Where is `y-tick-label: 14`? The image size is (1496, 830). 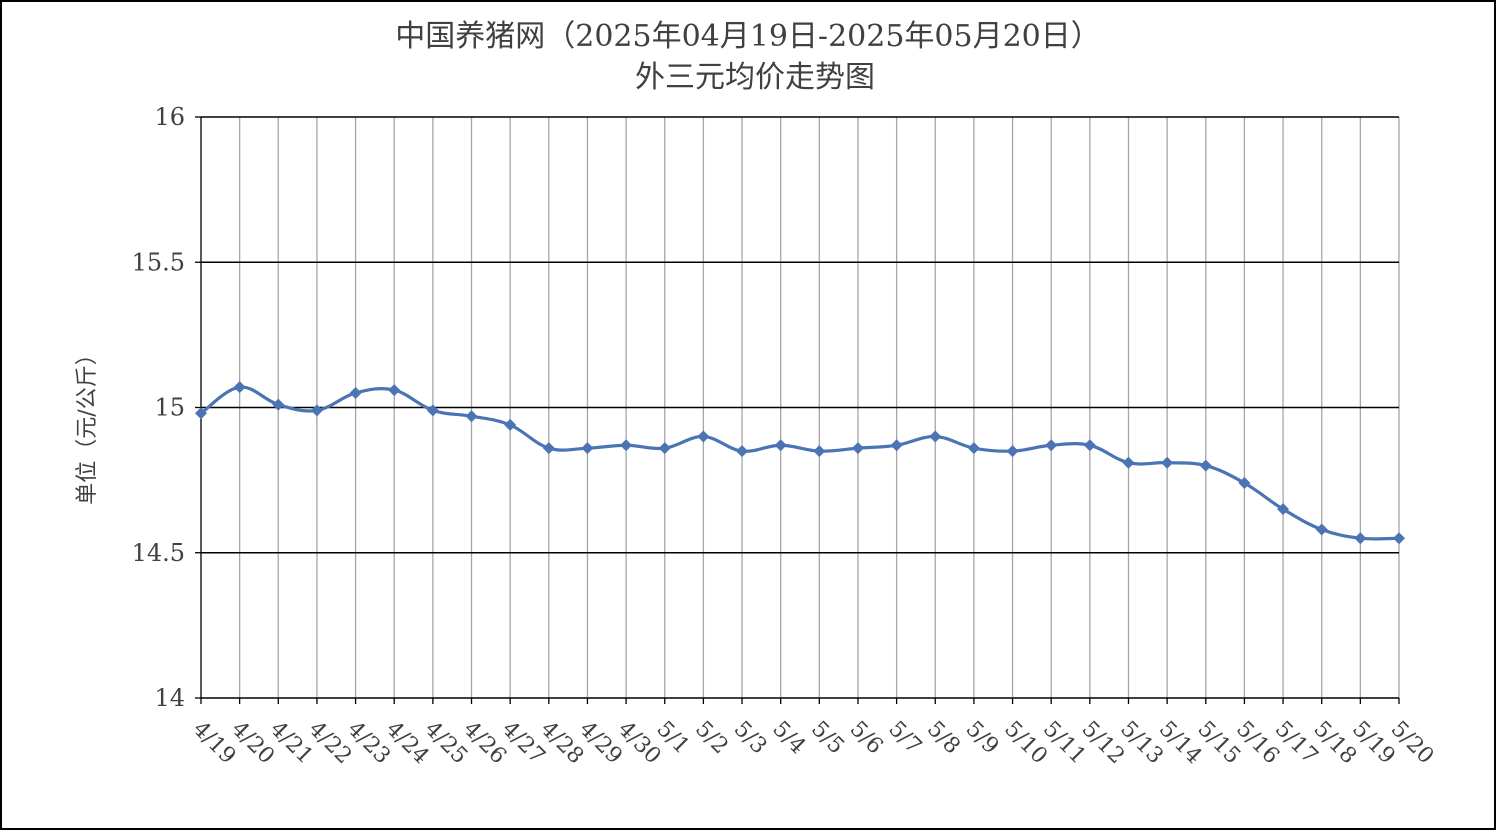
y-tick-label: 14 is located at coordinates (169, 698).